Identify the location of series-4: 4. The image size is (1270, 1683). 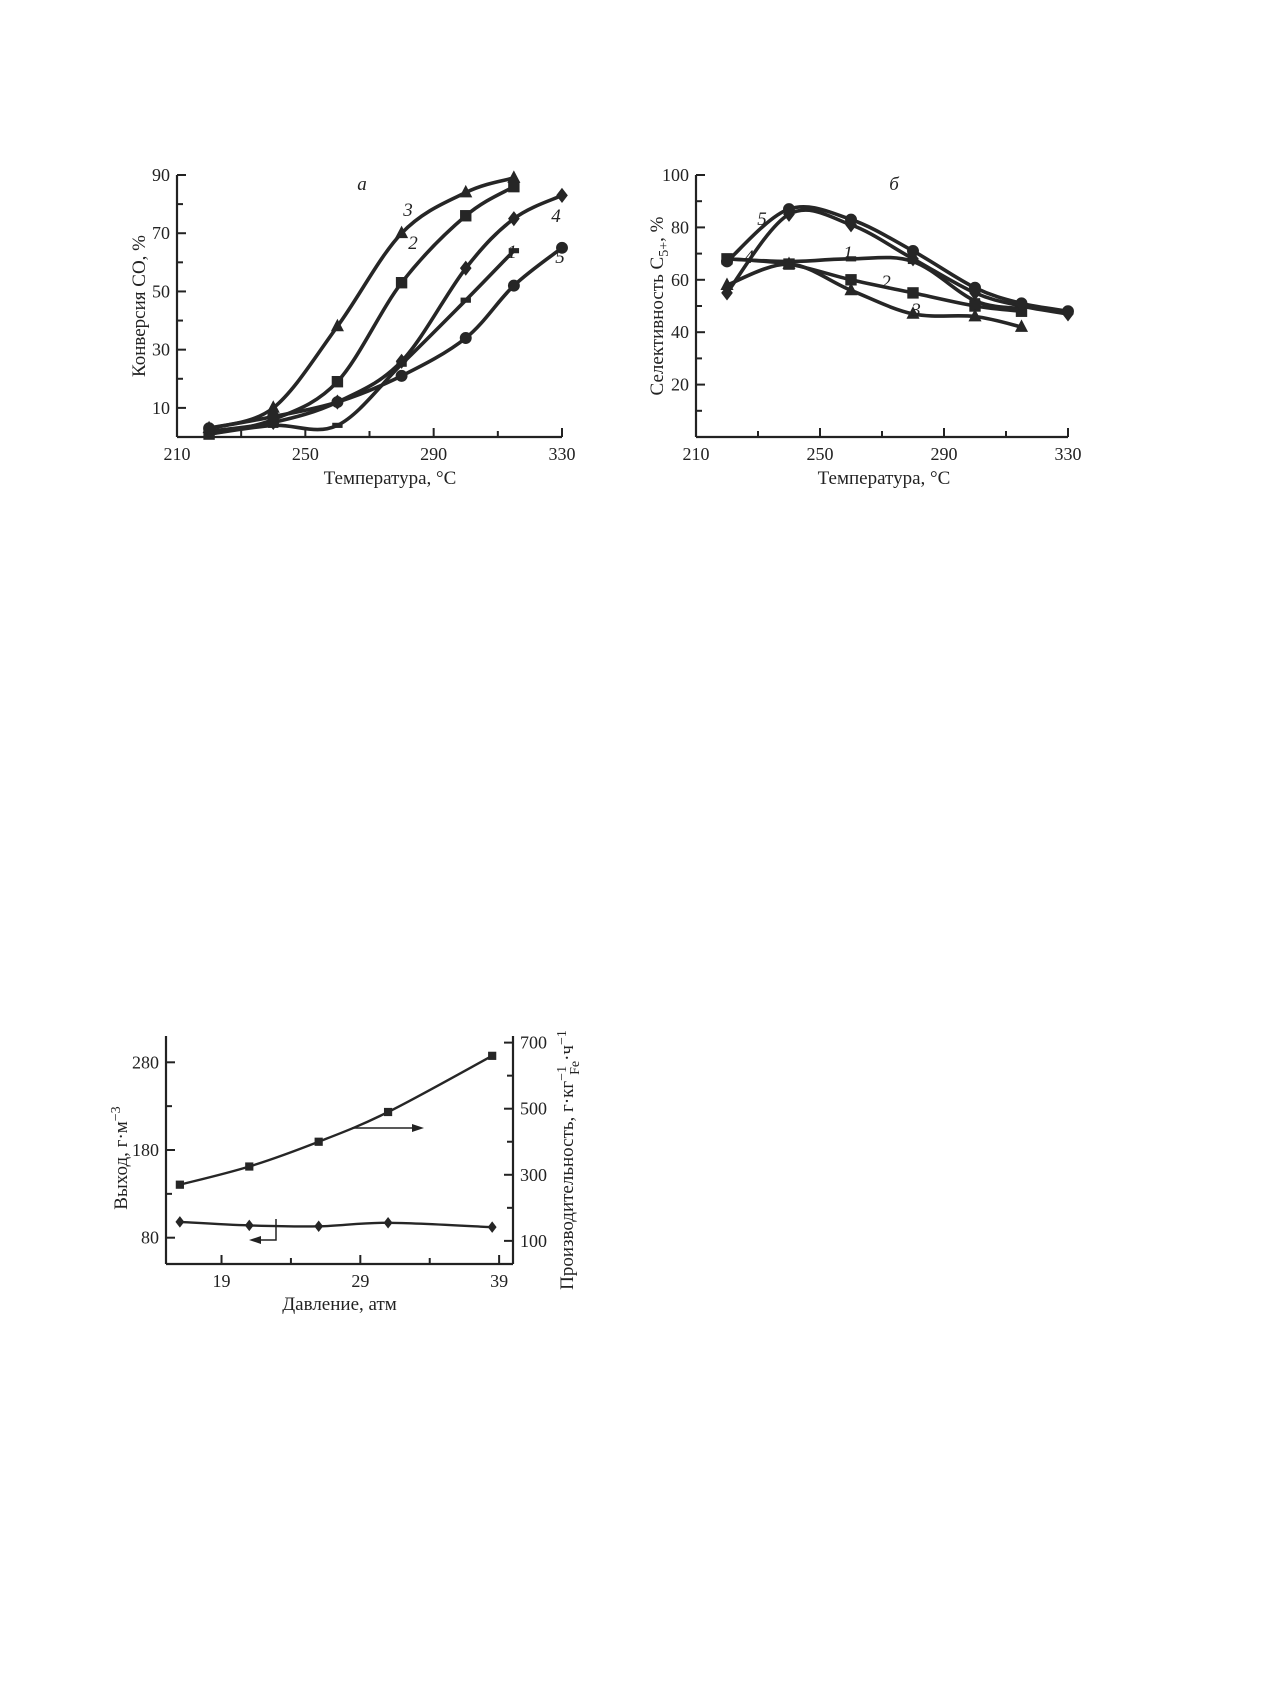
(385, 313).